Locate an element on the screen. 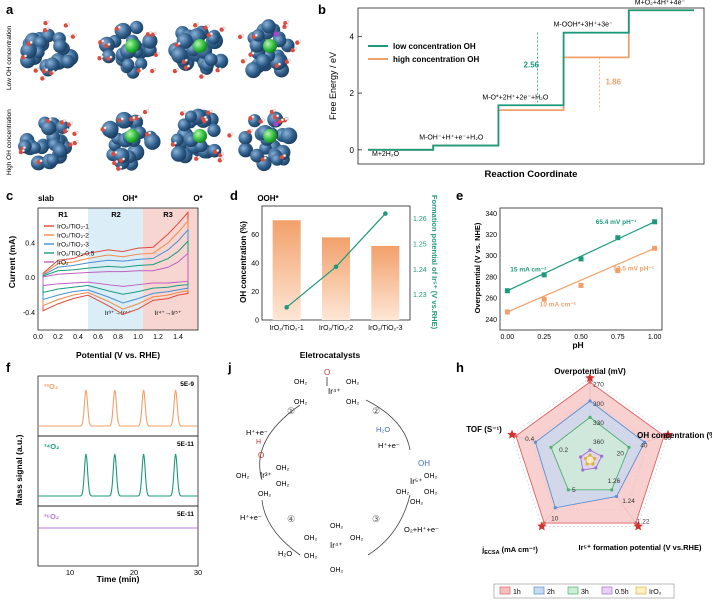 This screenshot has width=712, height=602. d-xtick-label: IrO₂/TiO₂-3 is located at coordinates (385, 328).